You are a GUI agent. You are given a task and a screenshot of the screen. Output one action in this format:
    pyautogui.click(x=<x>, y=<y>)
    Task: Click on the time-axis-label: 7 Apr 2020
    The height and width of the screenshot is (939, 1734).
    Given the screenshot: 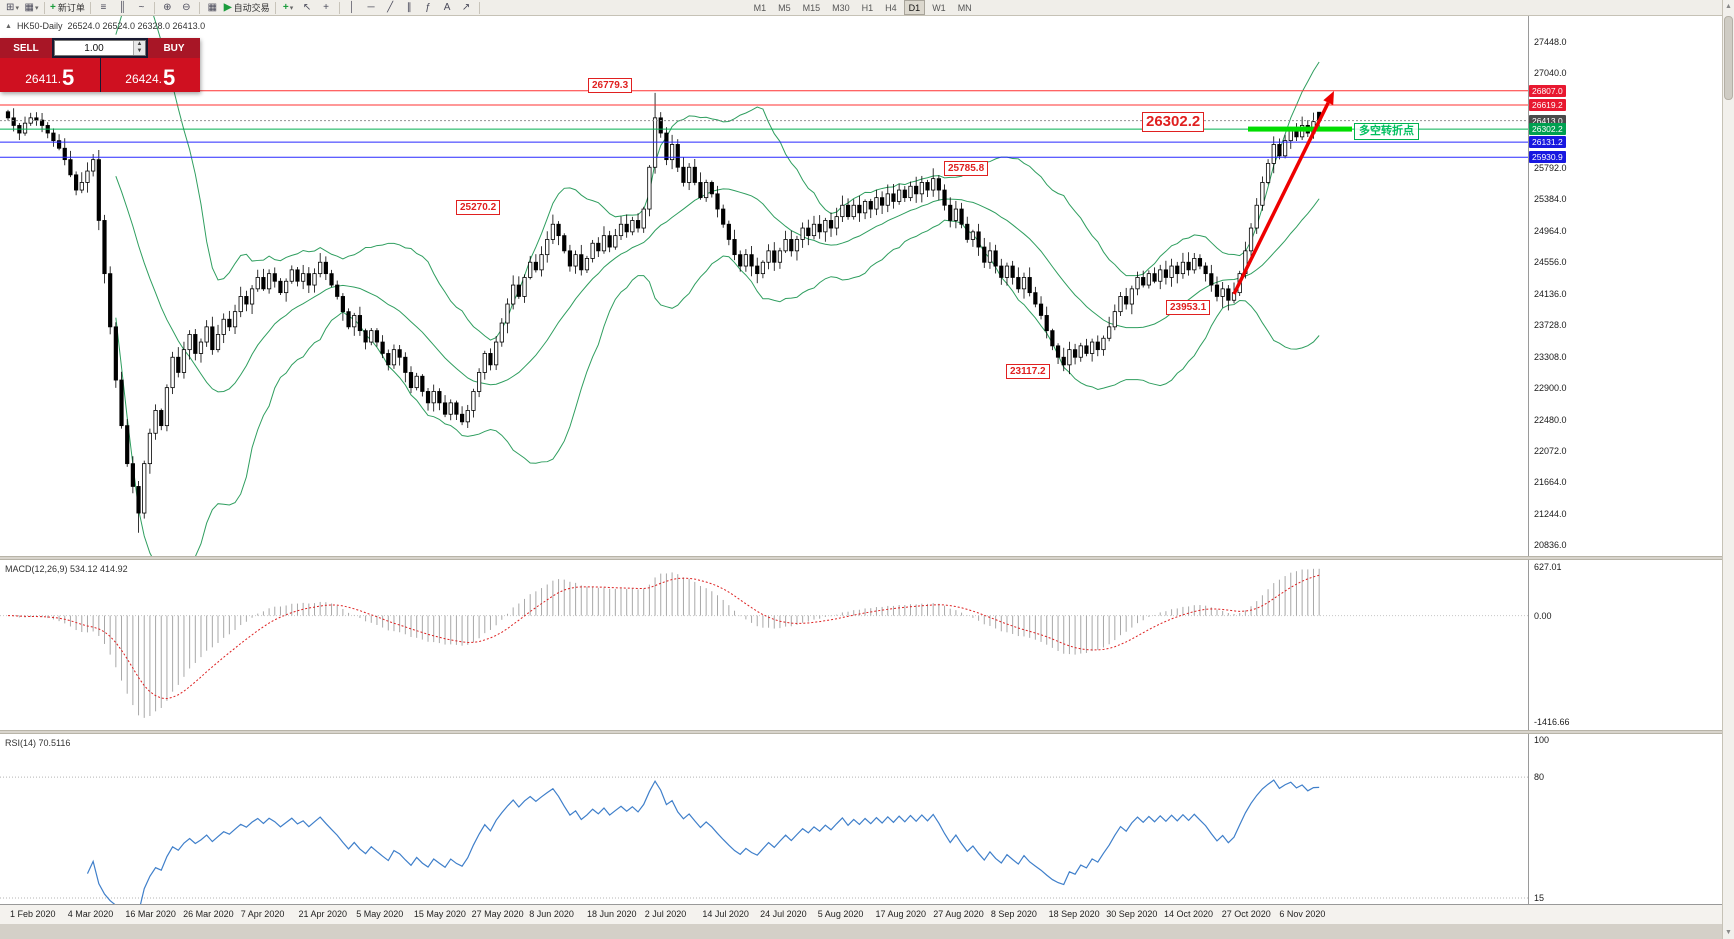 What is the action you would take?
    pyautogui.click(x=262, y=914)
    